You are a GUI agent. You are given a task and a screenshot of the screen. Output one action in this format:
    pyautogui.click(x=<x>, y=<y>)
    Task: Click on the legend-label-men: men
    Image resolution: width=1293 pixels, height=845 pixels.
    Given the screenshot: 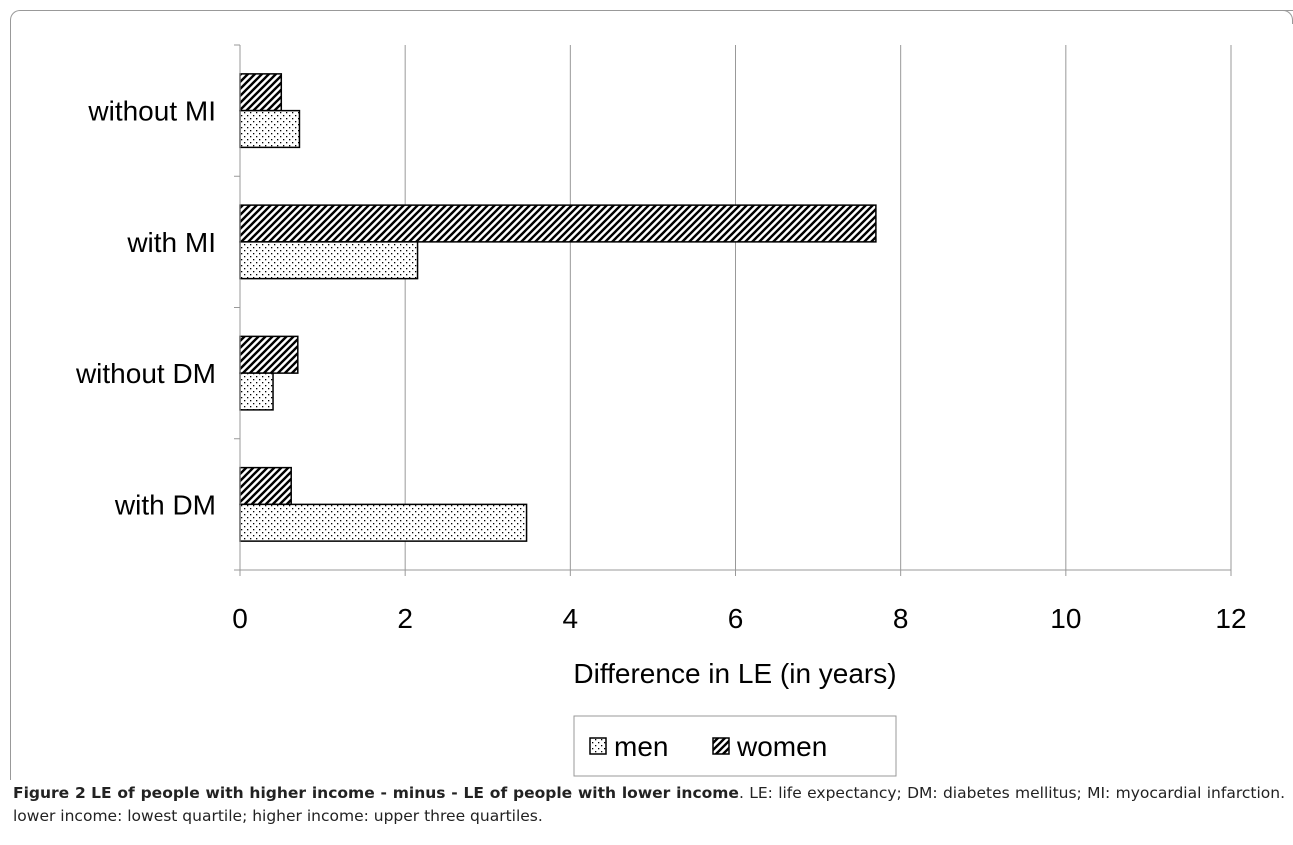 What is the action you would take?
    pyautogui.click(x=641, y=746)
    